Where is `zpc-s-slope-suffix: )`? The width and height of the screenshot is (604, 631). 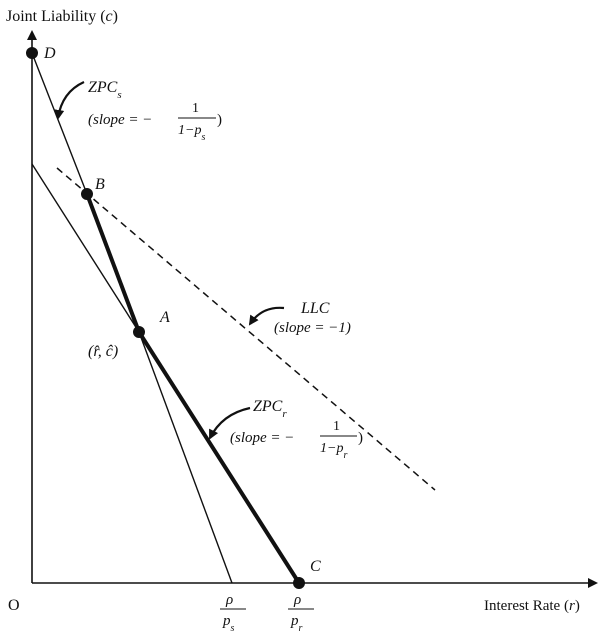 zpc-s-slope-suffix: ) is located at coordinates (219, 120).